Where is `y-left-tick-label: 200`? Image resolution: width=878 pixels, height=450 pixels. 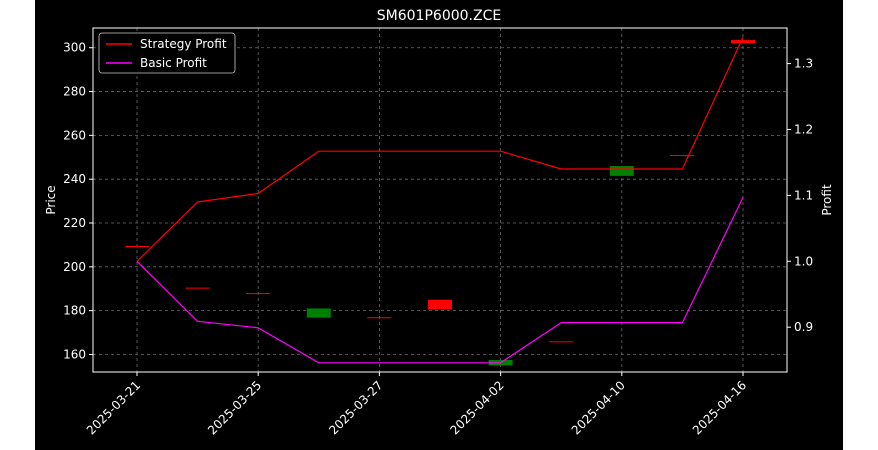 y-left-tick-label: 200 is located at coordinates (74, 267).